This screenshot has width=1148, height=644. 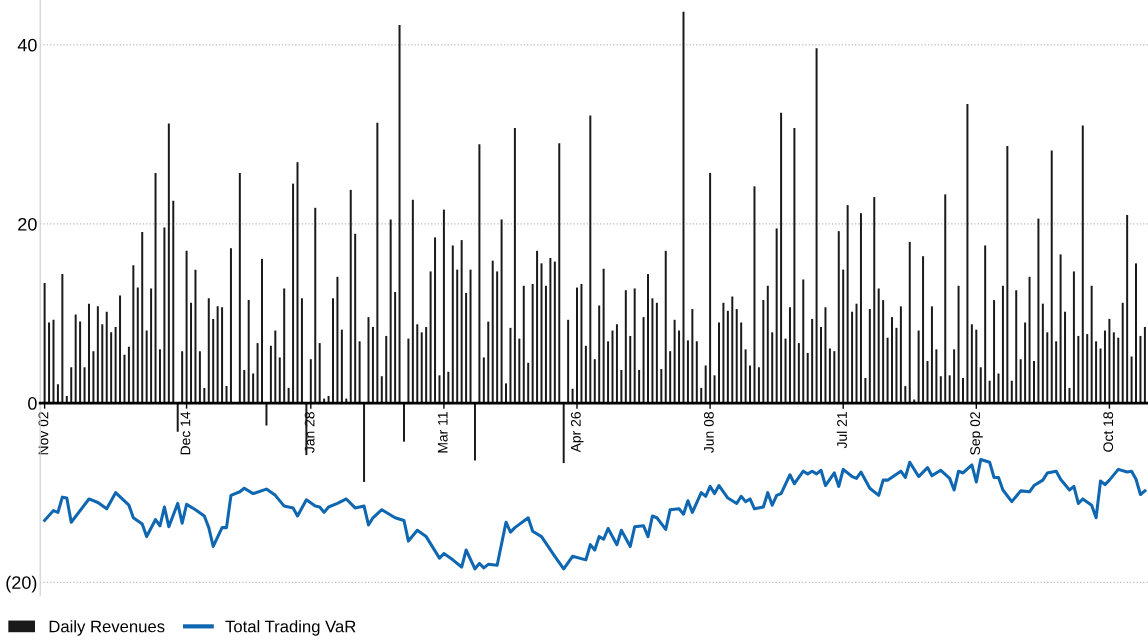 I want to click on x-tick-label: Jun 08, so click(x=709, y=432).